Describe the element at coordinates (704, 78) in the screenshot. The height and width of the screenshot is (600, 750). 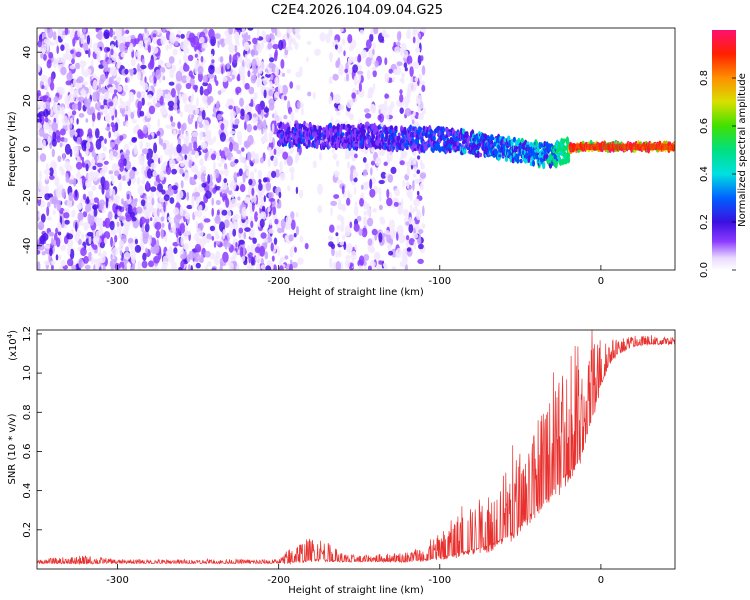
I see `colorbar-tick-label: 0.8` at that location.